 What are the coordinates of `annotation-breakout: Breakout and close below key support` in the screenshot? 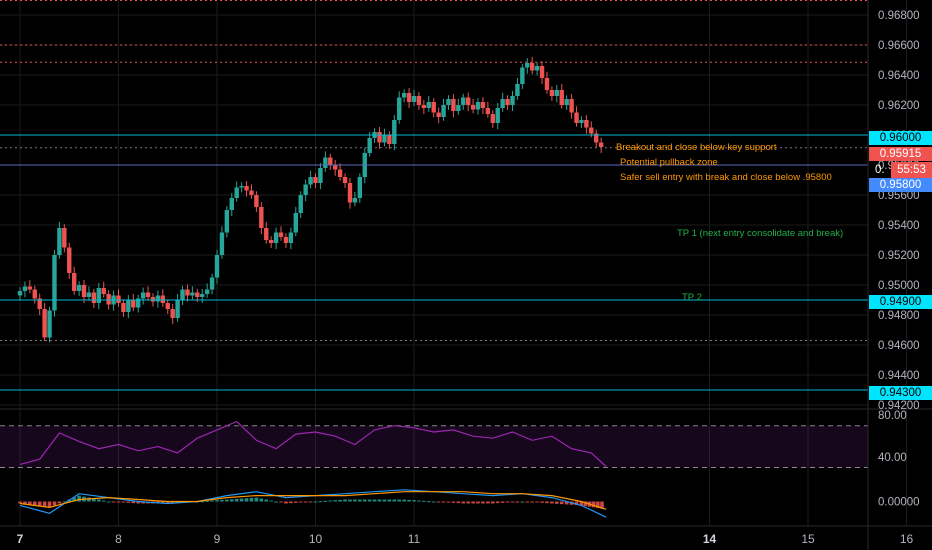 It's located at (696, 147).